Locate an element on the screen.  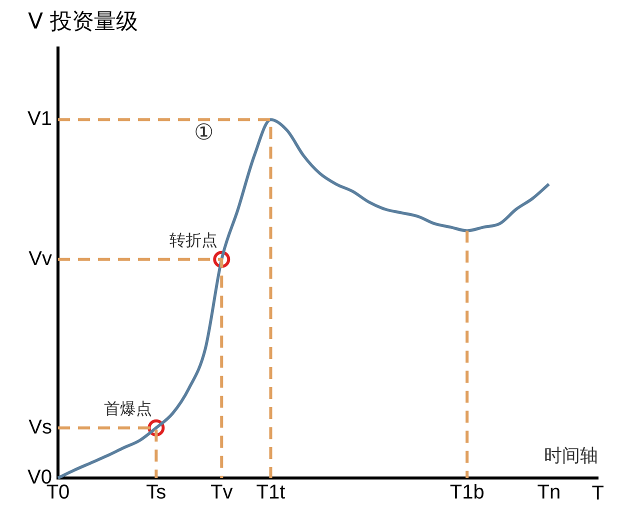
annotation: 首爆点 is located at coordinates (128, 408).